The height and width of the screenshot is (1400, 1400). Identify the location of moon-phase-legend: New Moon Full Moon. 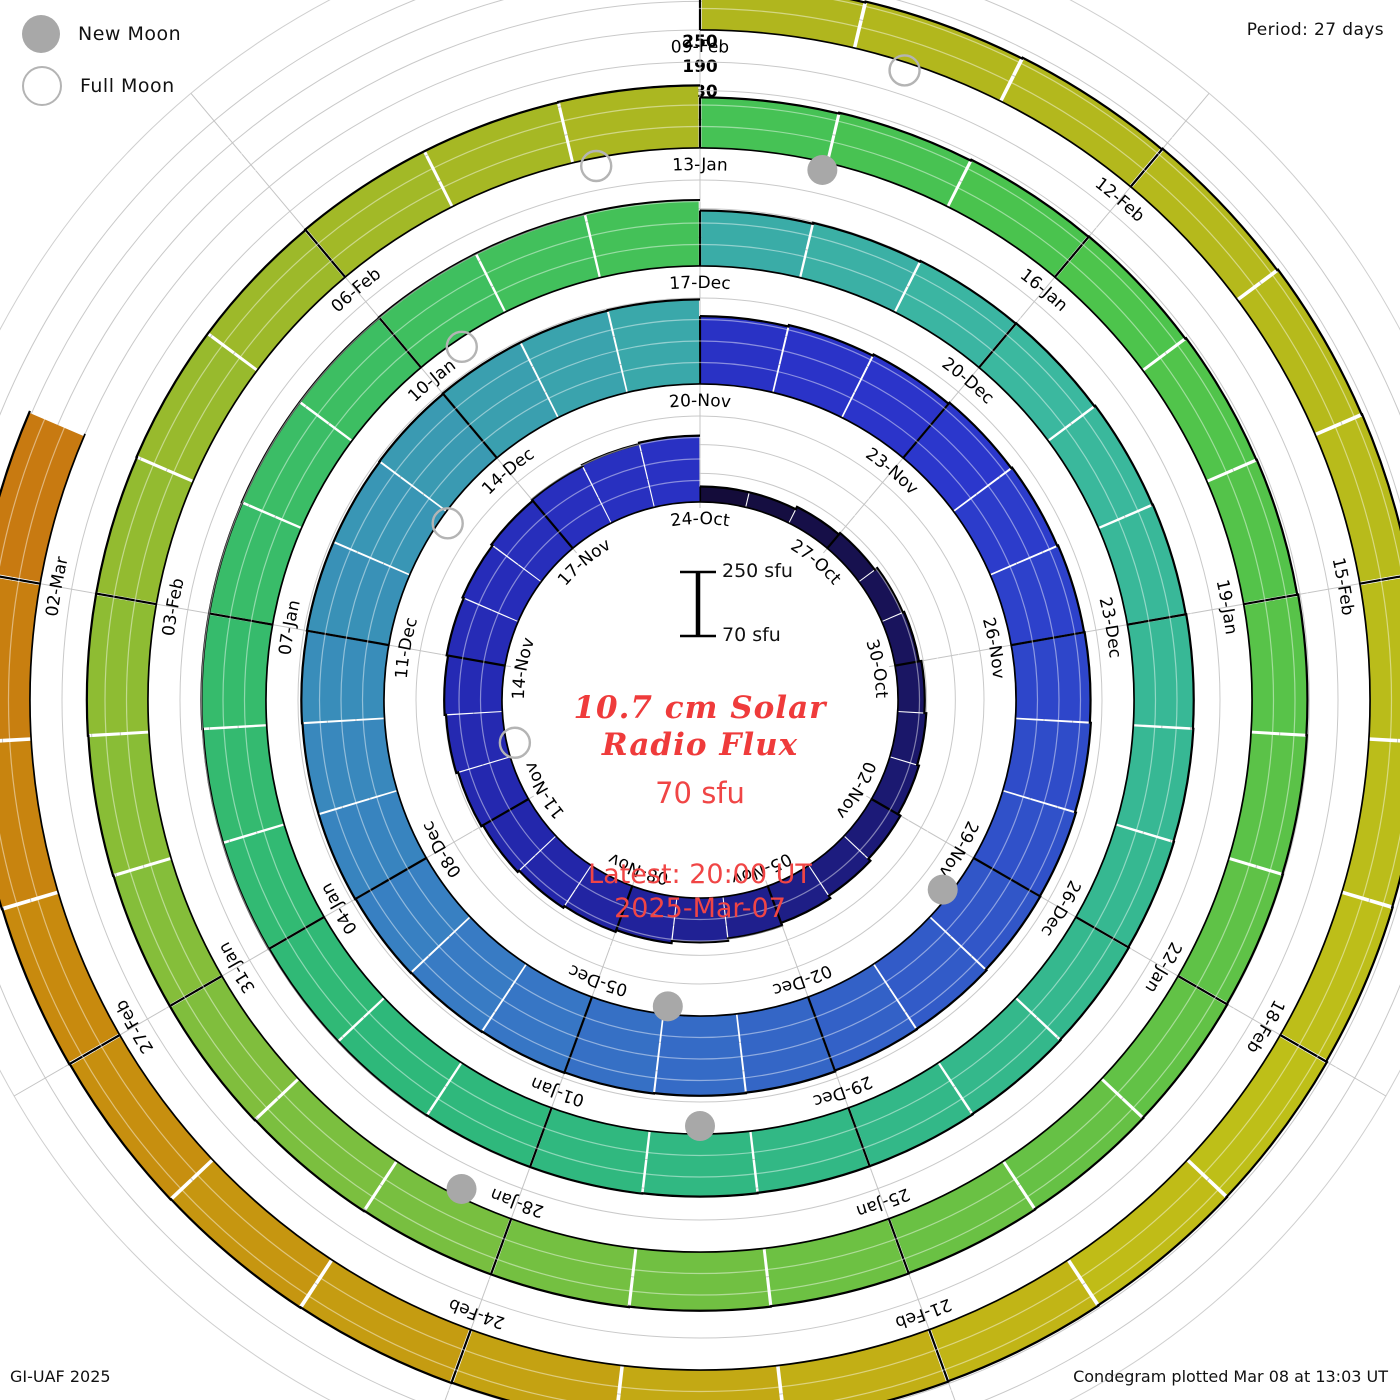
(101, 60).